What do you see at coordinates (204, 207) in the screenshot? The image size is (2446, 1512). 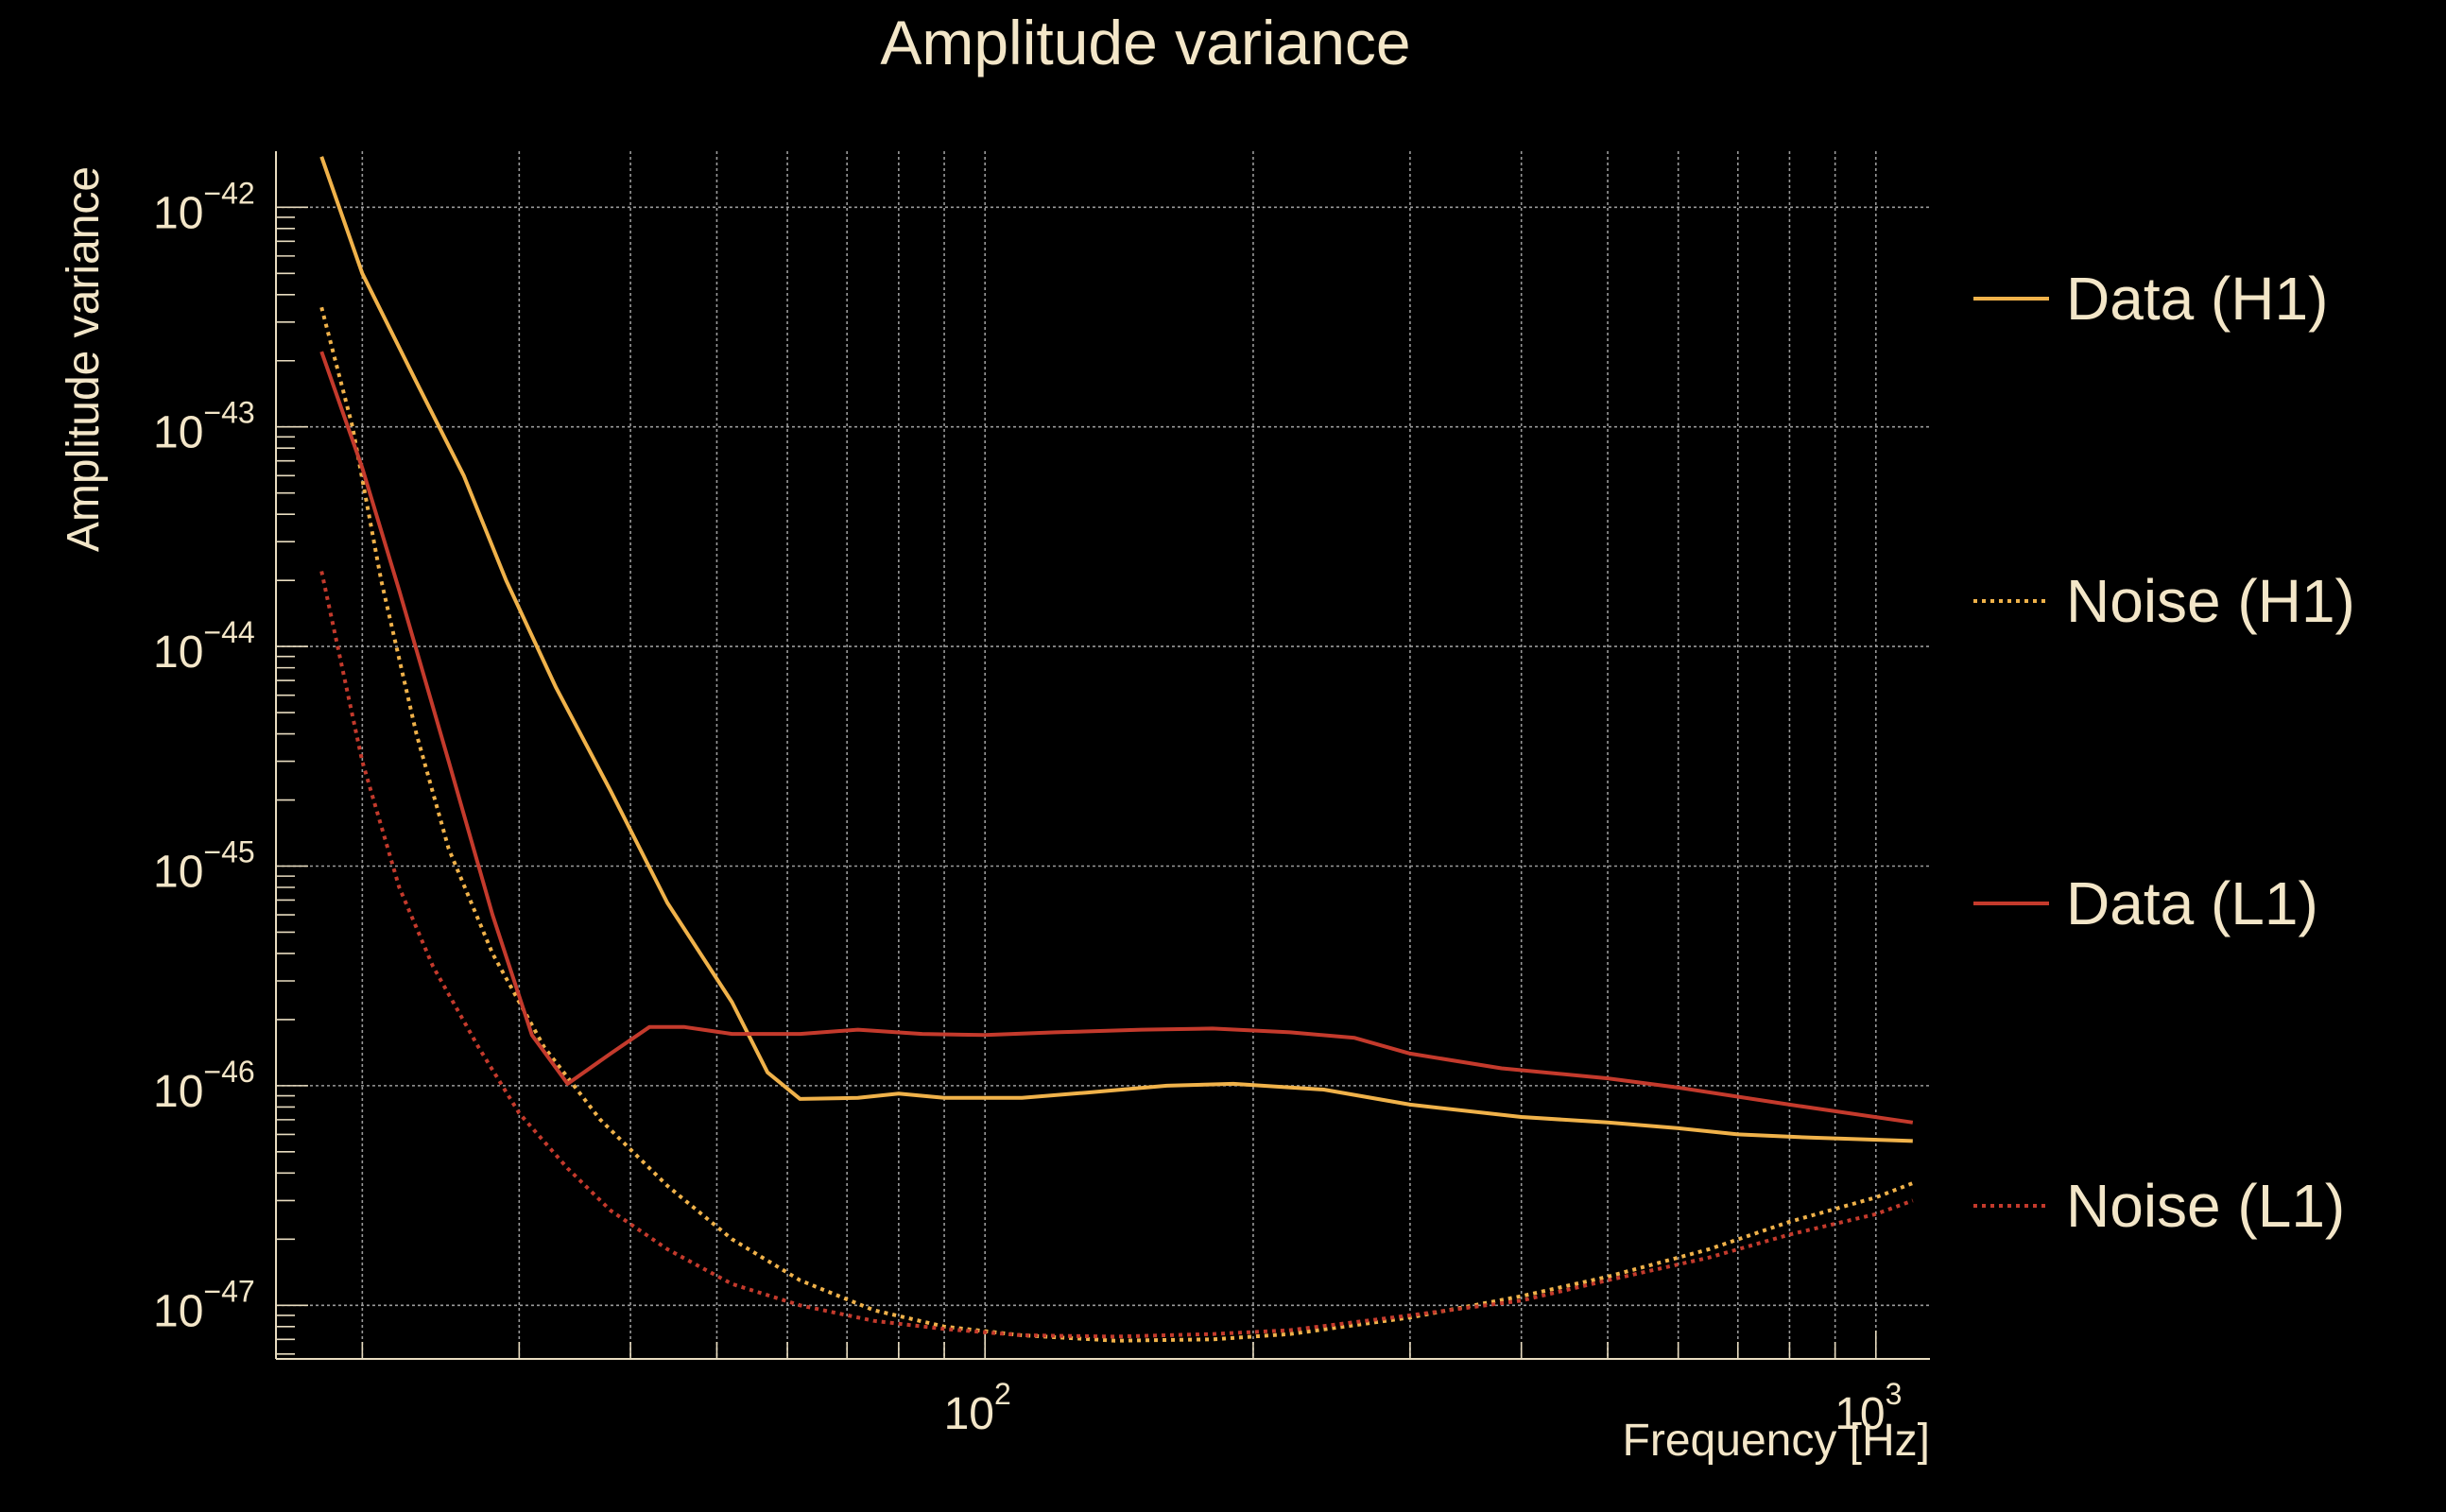 I see `y-tick-label: 10−42` at bounding box center [204, 207].